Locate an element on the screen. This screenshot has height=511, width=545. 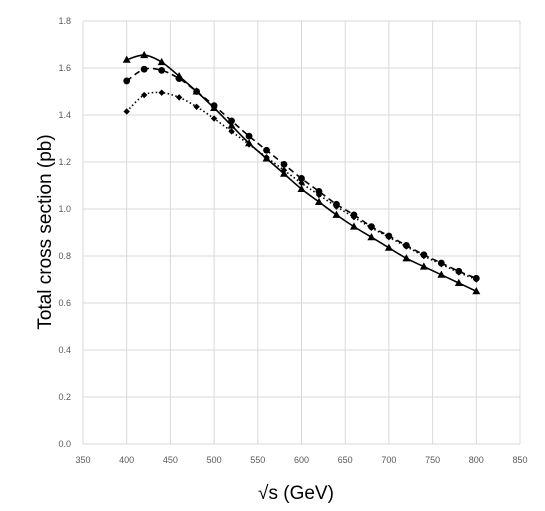
y-tick-label: 1.6 is located at coordinates (64, 68).